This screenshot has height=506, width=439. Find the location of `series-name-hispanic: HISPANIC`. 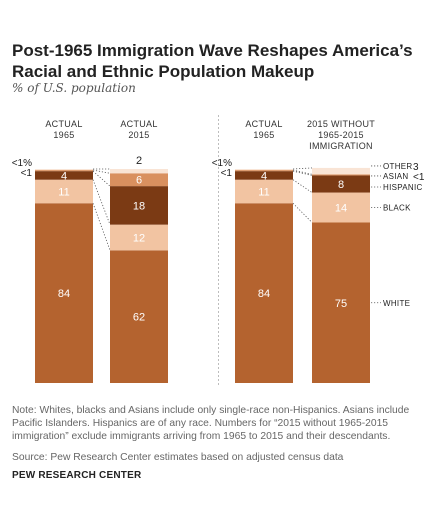

series-name-hispanic: HISPANIC is located at coordinates (403, 187).